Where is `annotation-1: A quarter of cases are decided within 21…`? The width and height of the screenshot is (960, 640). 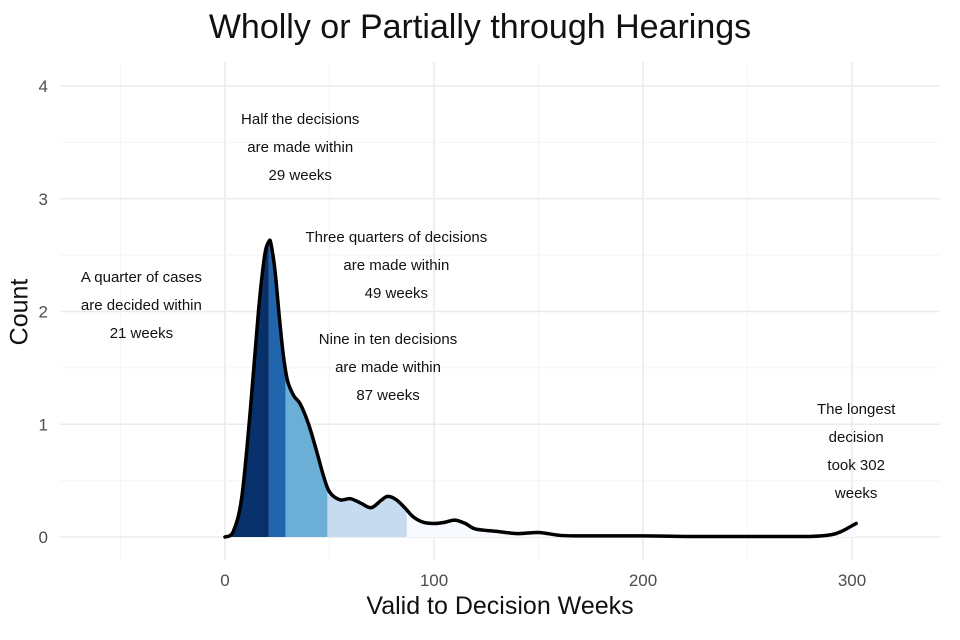
annotation-1: A quarter of cases are decided within 21… is located at coordinates (141, 305).